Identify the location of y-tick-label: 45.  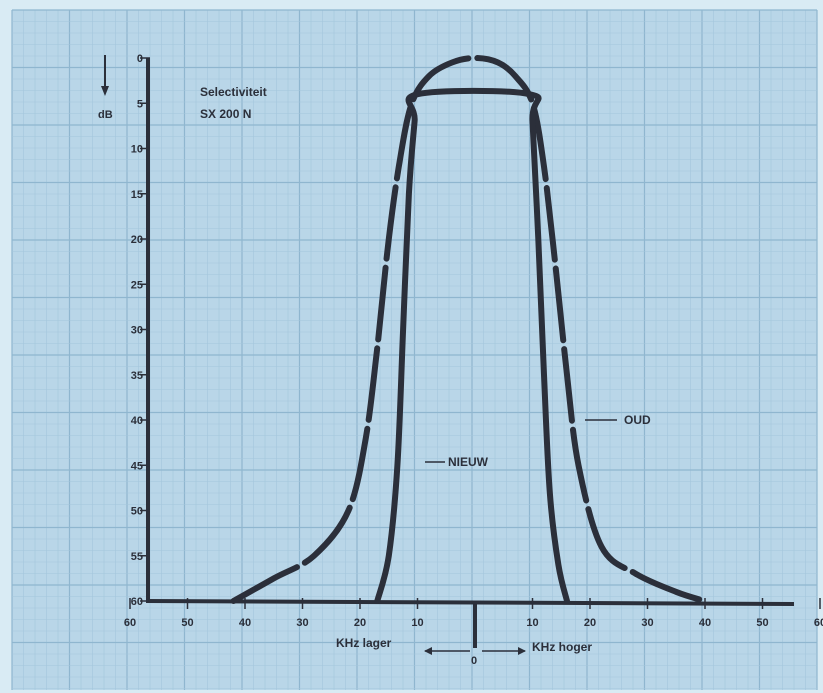
(137, 466).